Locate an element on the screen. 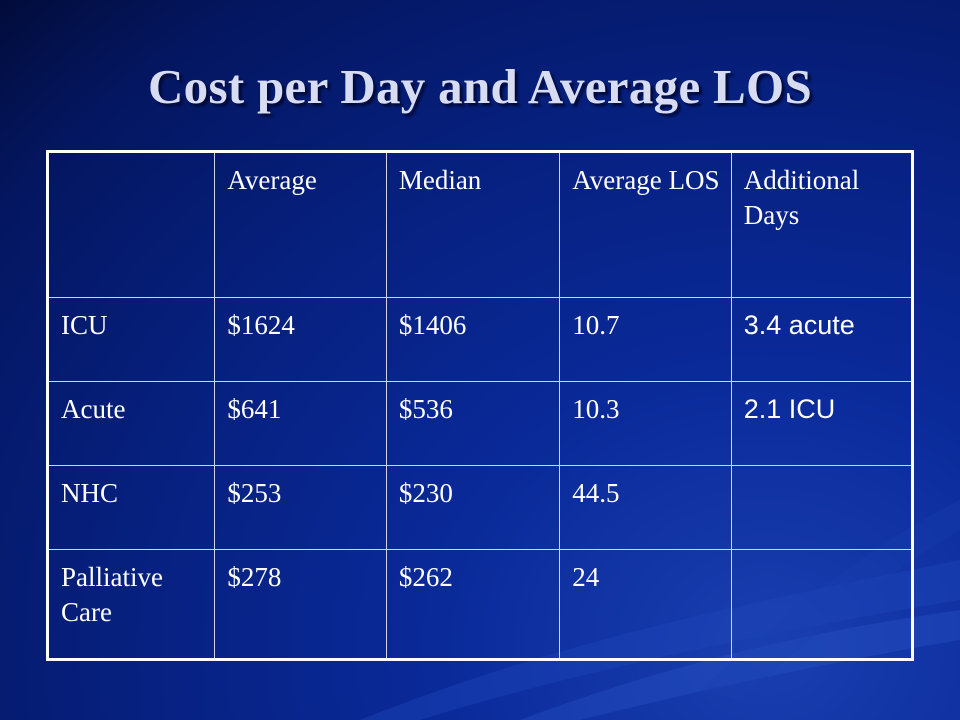 The image size is (960, 720). median-cost-cell: $1406 is located at coordinates (473, 339).